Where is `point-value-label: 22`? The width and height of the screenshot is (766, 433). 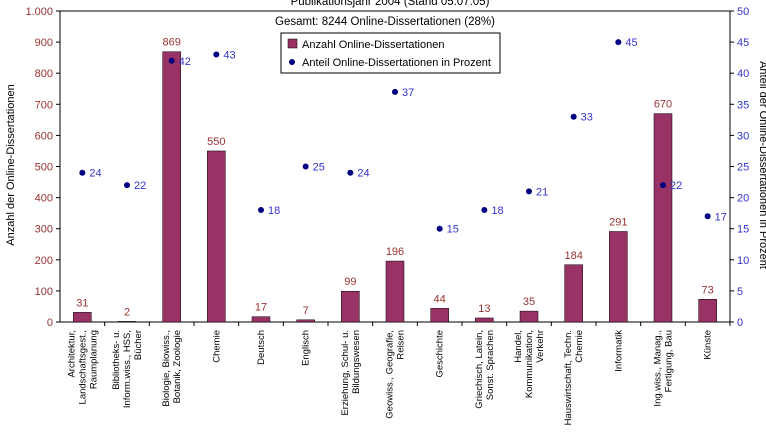 point-value-label: 22 is located at coordinates (140, 186).